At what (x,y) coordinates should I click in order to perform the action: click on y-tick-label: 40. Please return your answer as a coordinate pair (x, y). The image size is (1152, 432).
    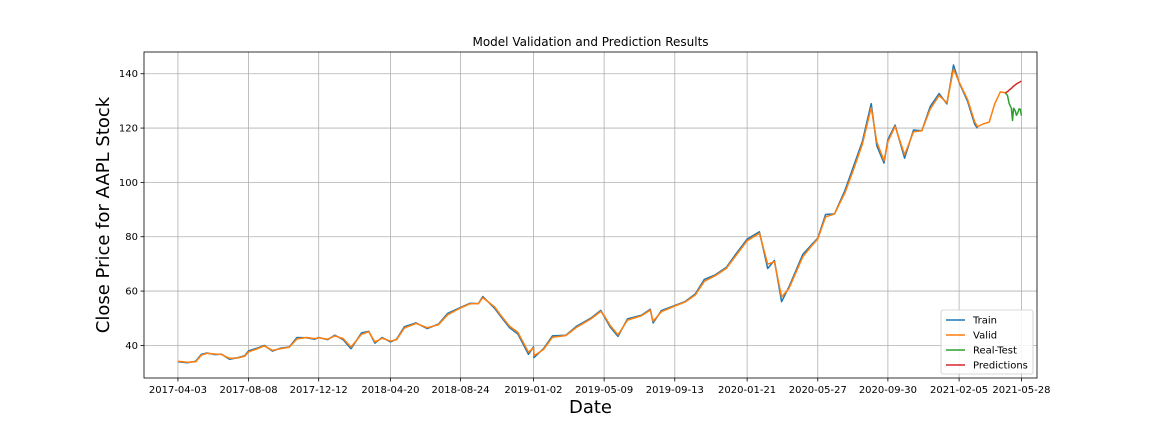
    Looking at the image, I should click on (131, 346).